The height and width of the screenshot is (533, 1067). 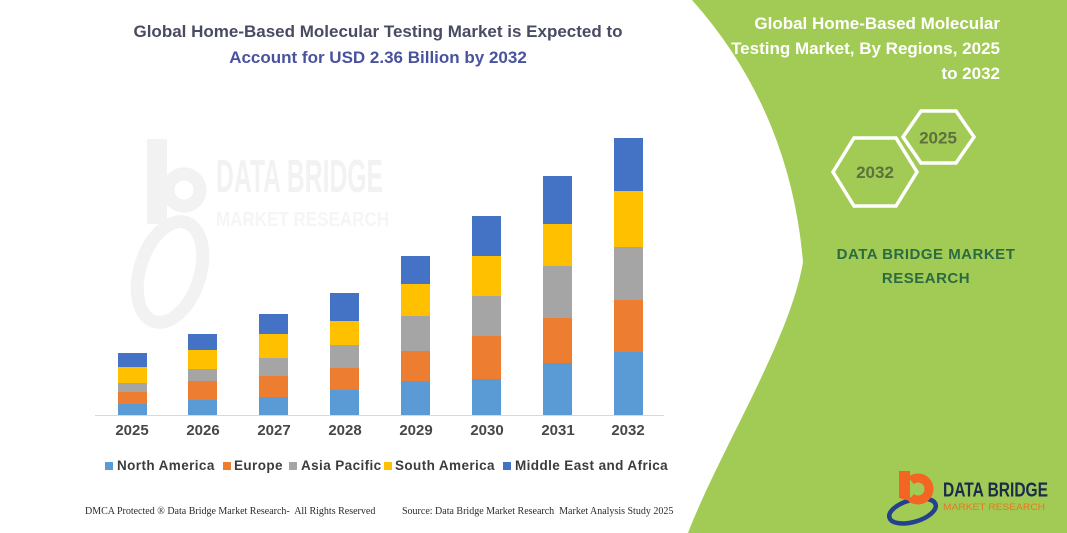 What do you see at coordinates (938, 138) in the screenshot?
I see `svg-text: 2025` at bounding box center [938, 138].